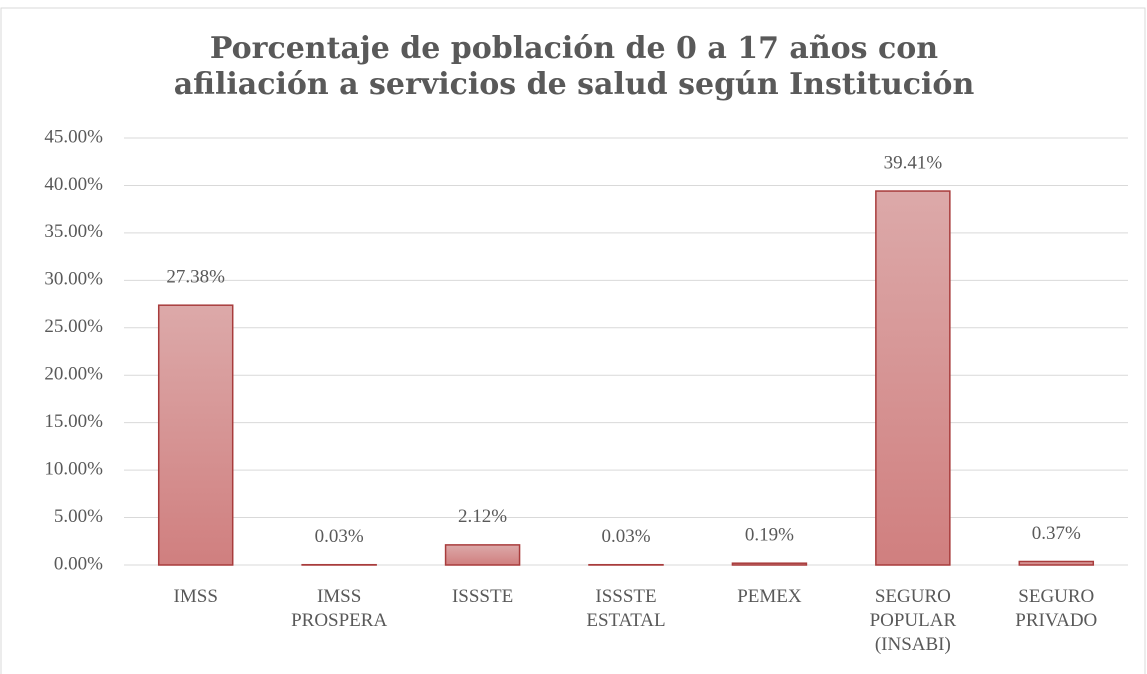 This screenshot has width=1147, height=674. Describe the element at coordinates (482, 516) in the screenshot. I see `data-label: 2.12%` at that location.